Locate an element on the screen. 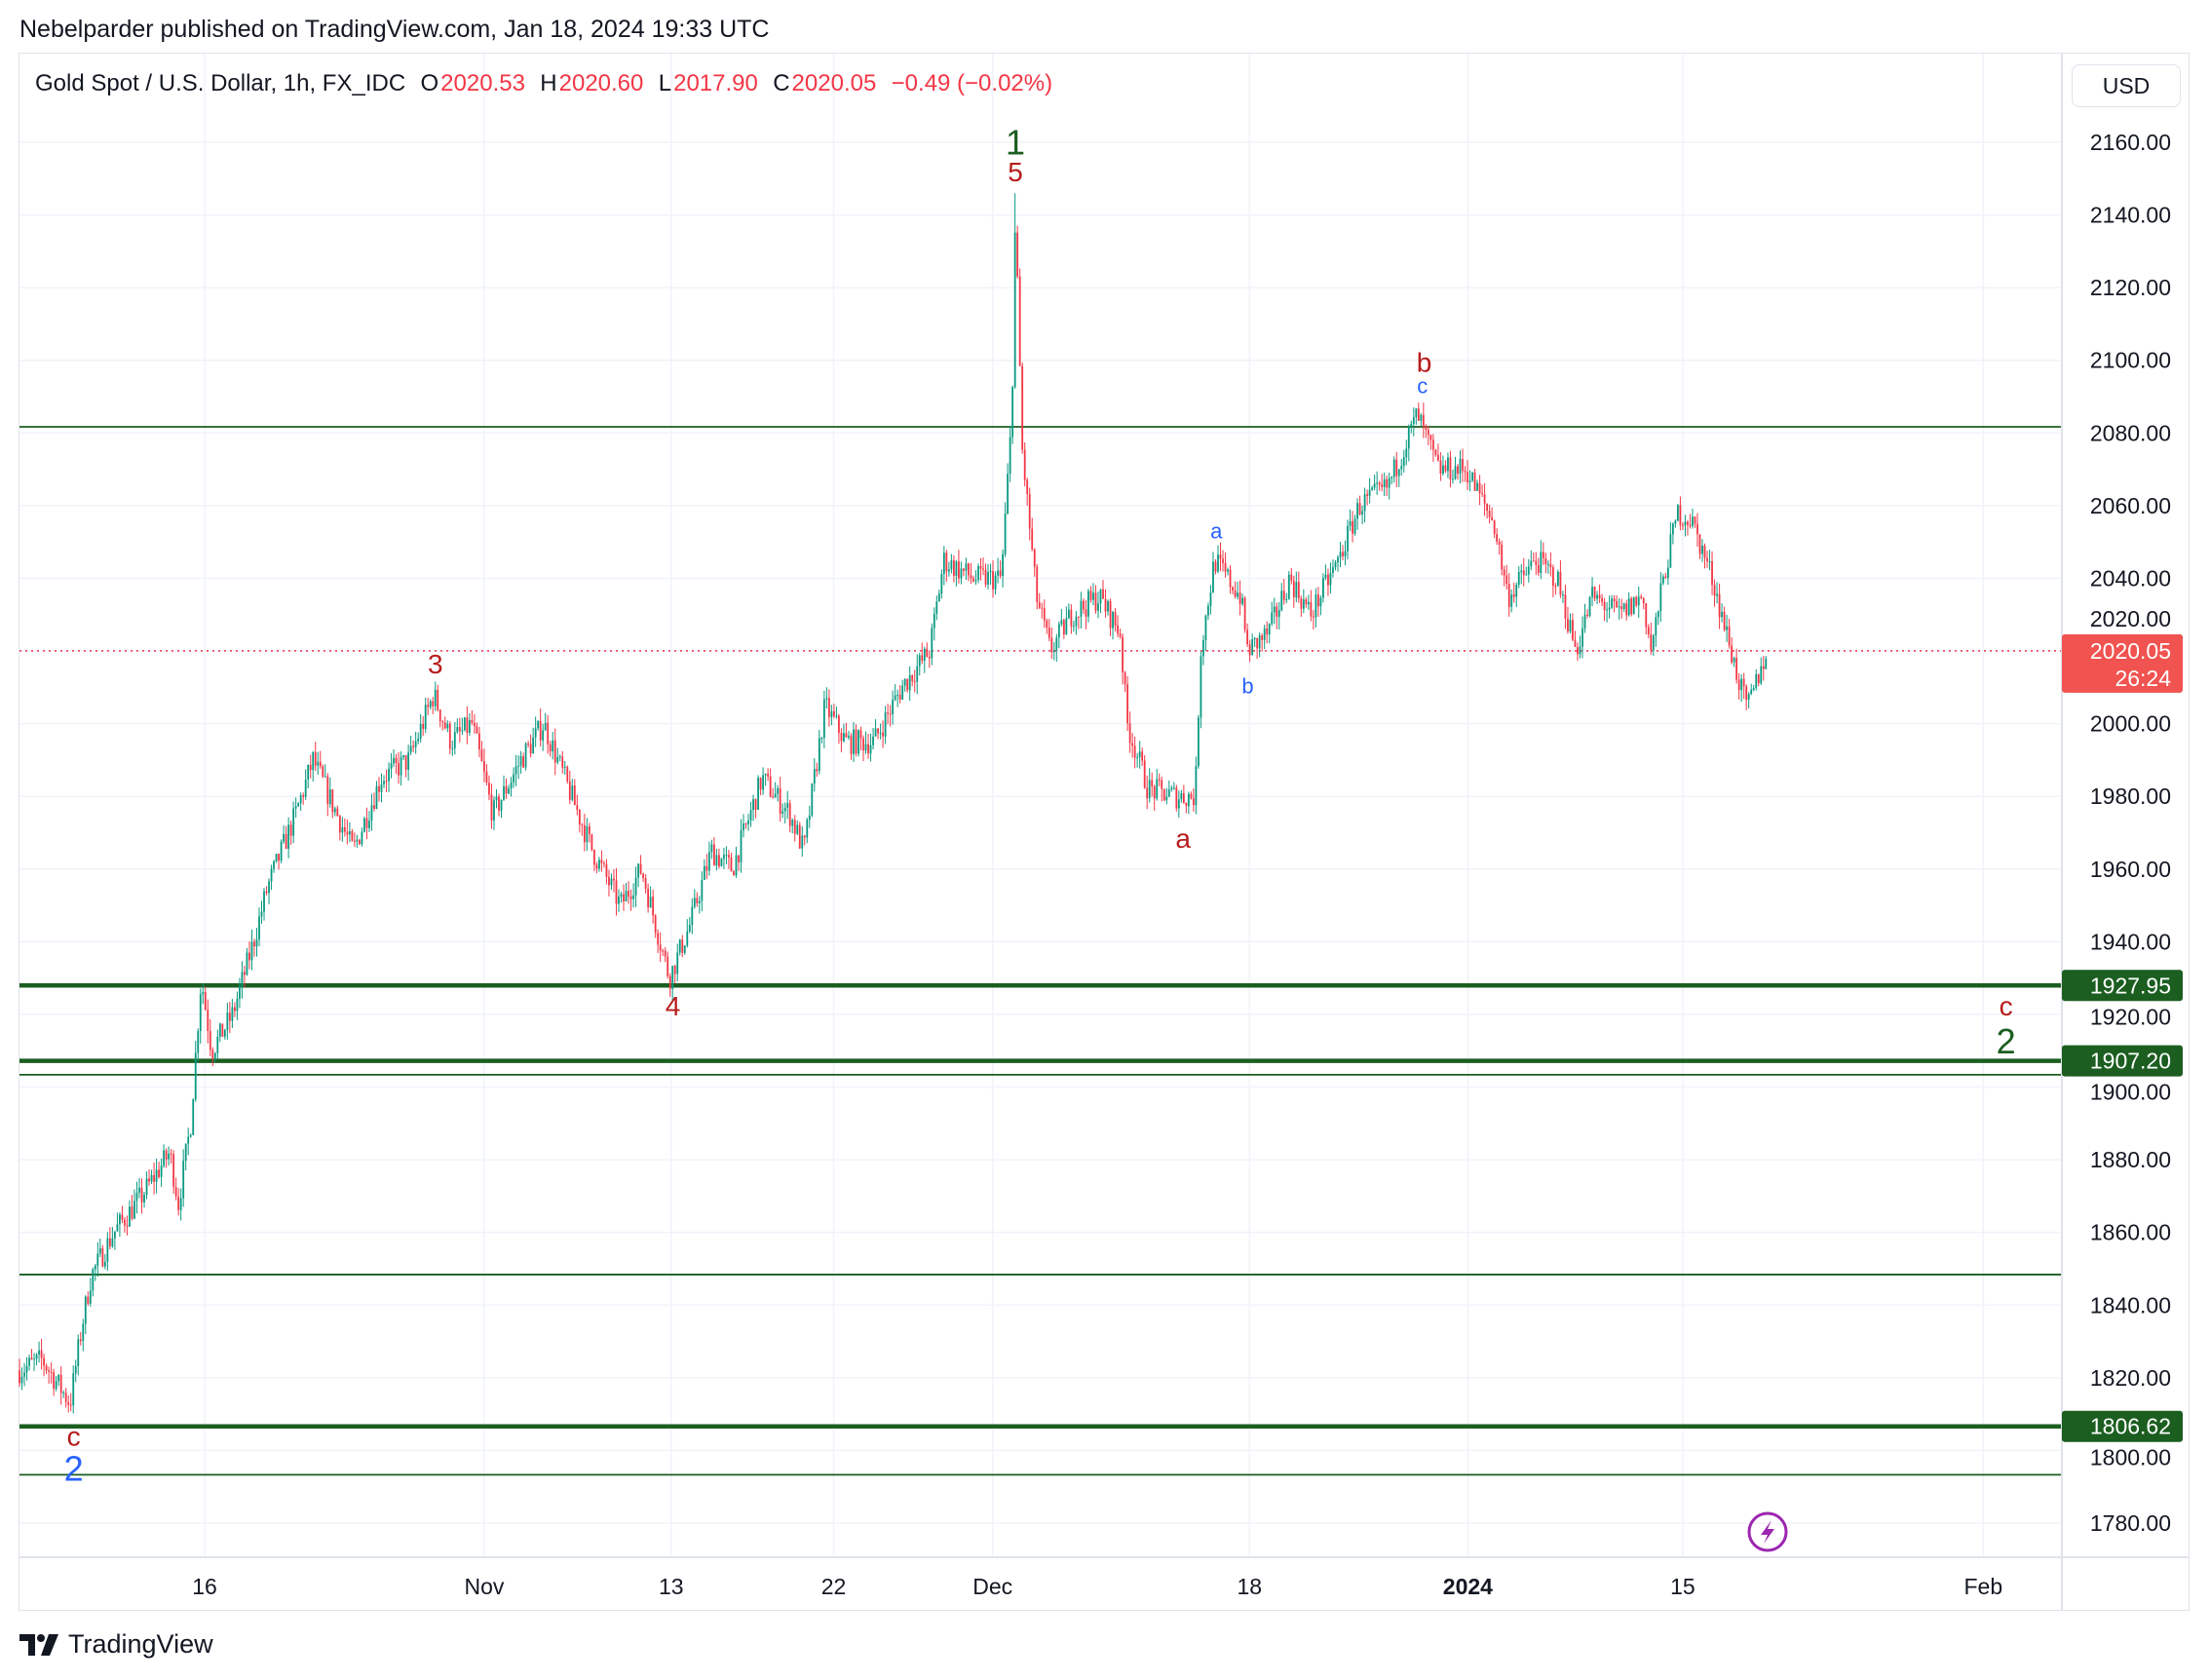  tradingview-logo: TradingView is located at coordinates (116, 1644).